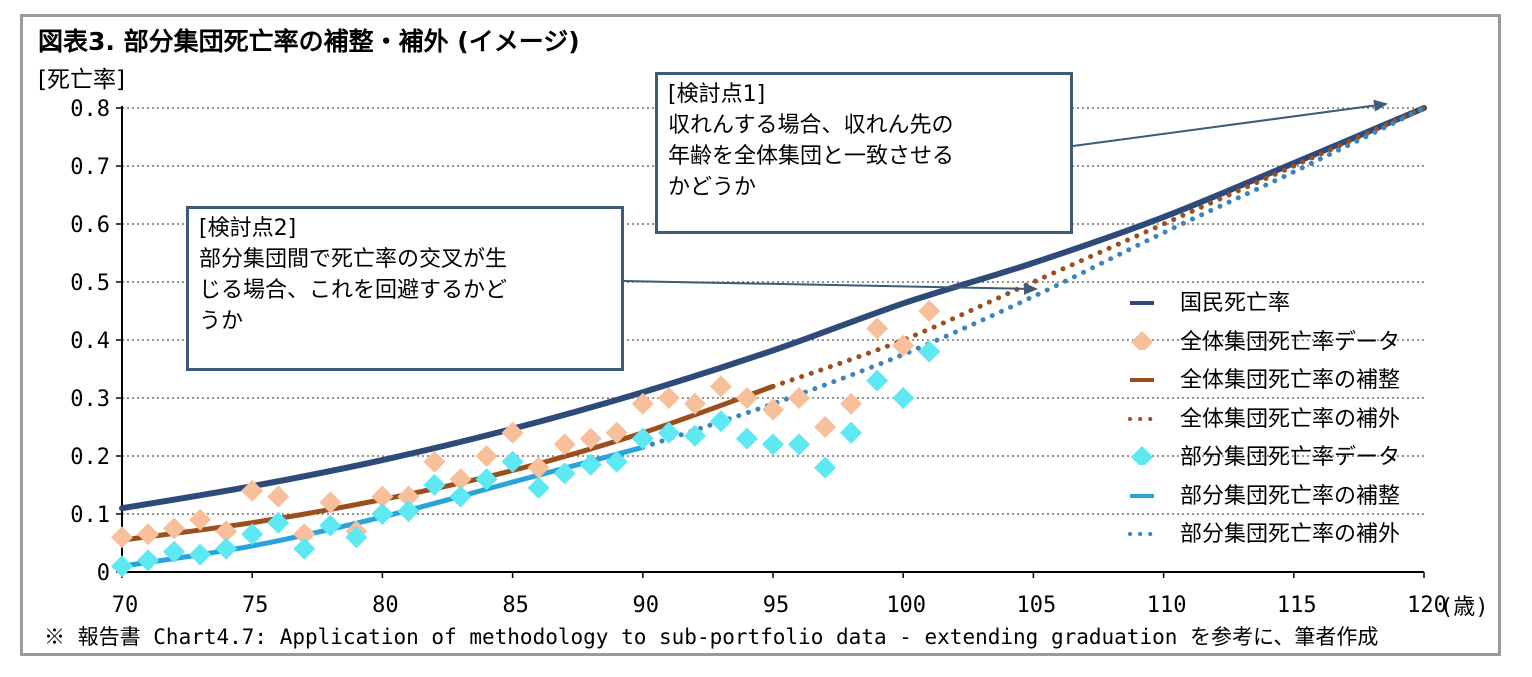 The image size is (1532, 677). I want to click on callout-line: [検討点1], so click(717, 94).